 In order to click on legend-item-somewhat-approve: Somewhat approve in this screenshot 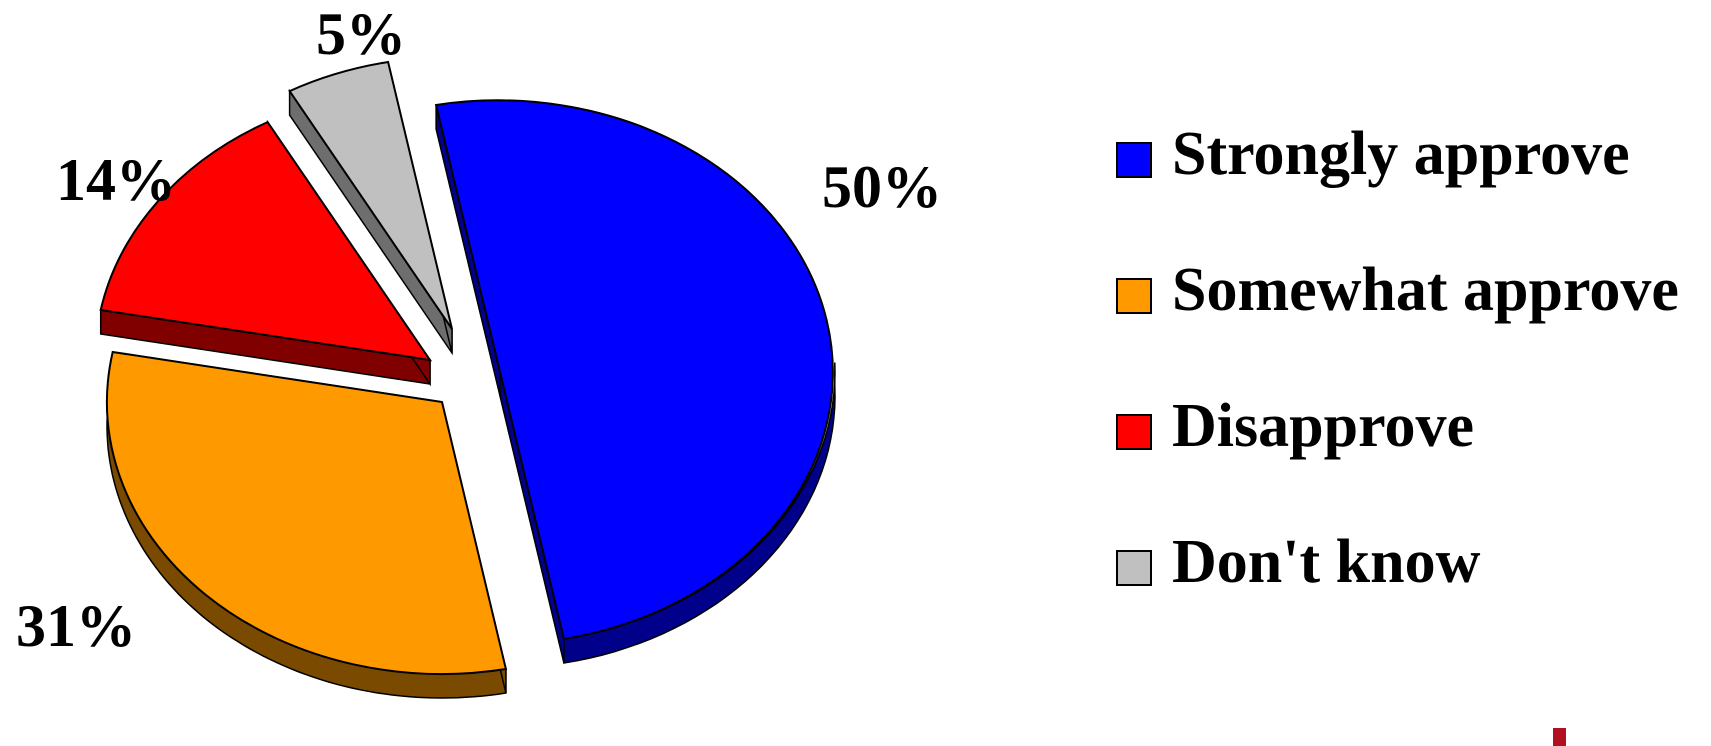, I will do `click(1409, 322)`.